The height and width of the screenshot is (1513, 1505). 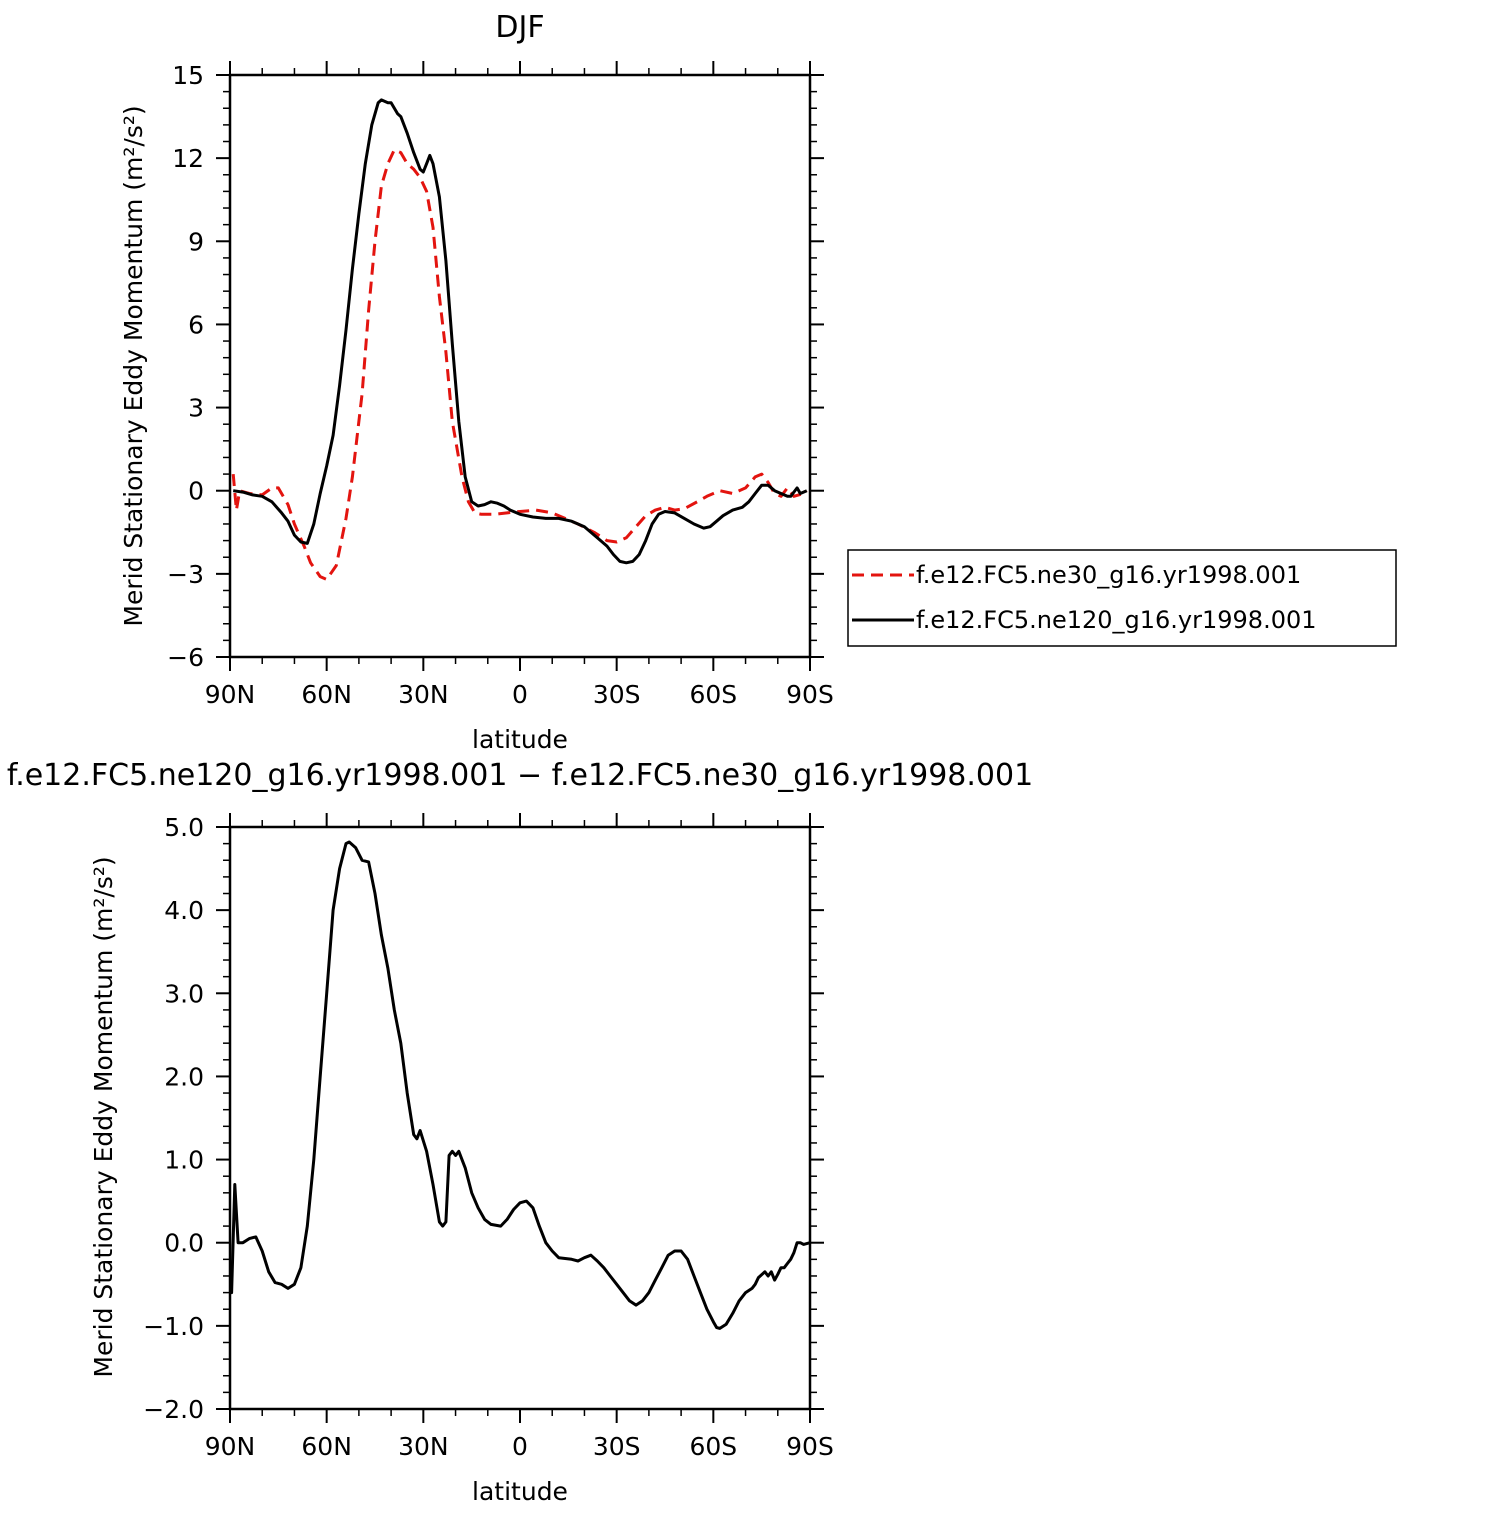 I want to click on y-tick-label: 6, so click(x=196, y=324).